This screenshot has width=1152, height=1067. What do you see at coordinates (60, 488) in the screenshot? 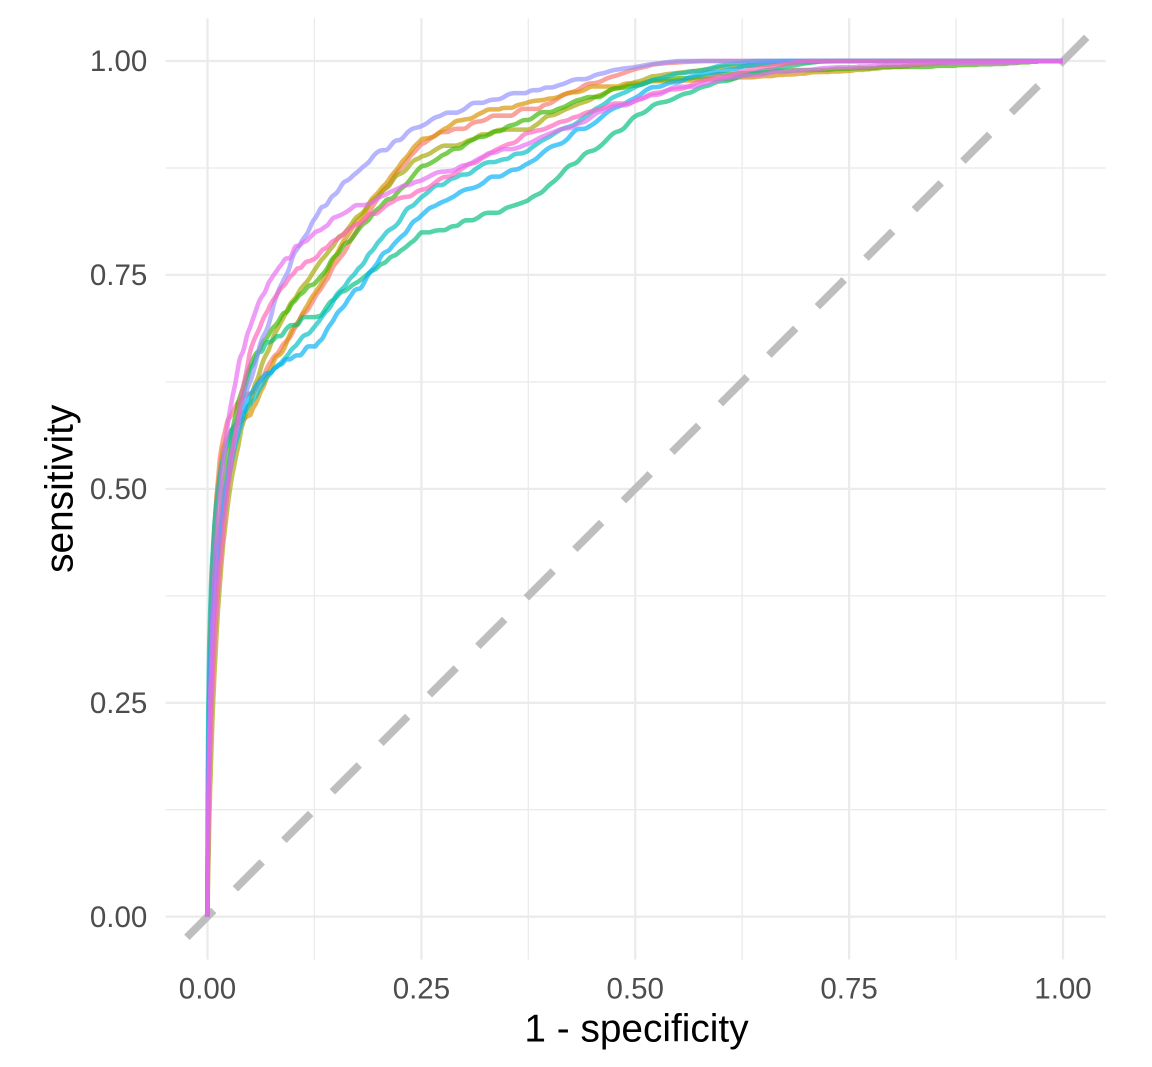
I see `svg-text: sensitivity` at bounding box center [60, 488].